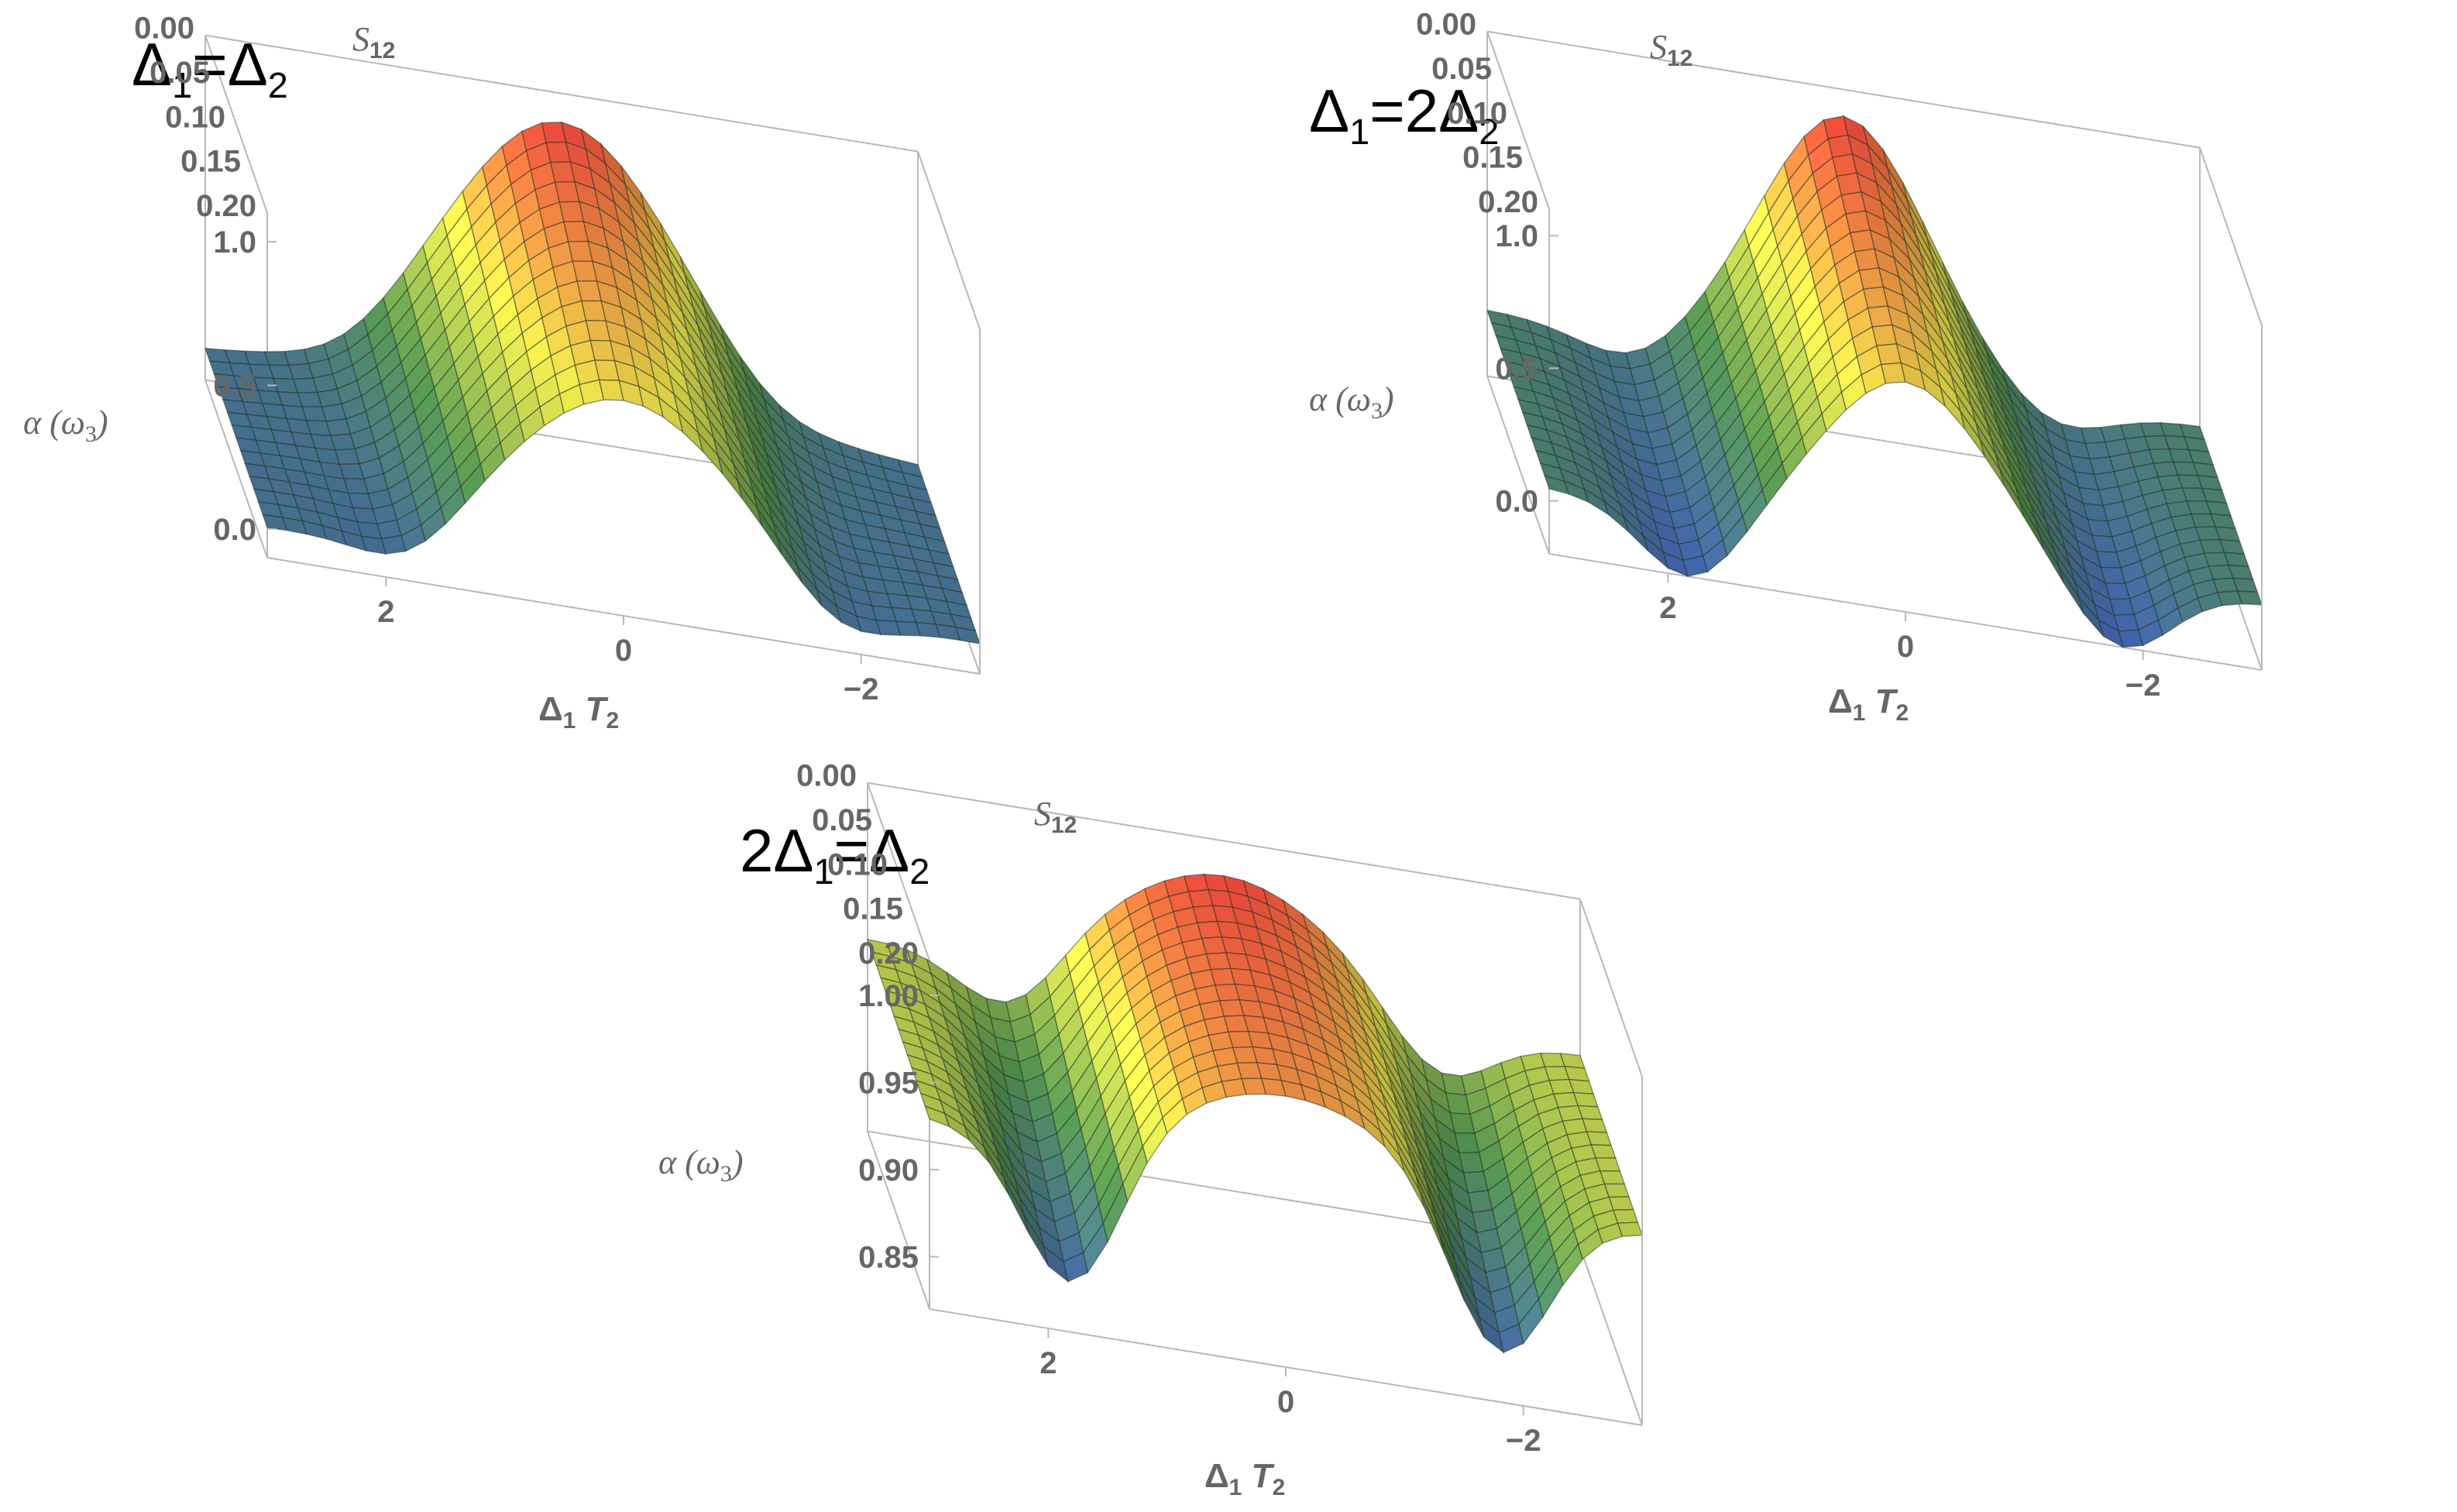 Image resolution: width=2457 pixels, height=1512 pixels. I want to click on panel-title: Δ1=2Δ2, so click(1404, 114).